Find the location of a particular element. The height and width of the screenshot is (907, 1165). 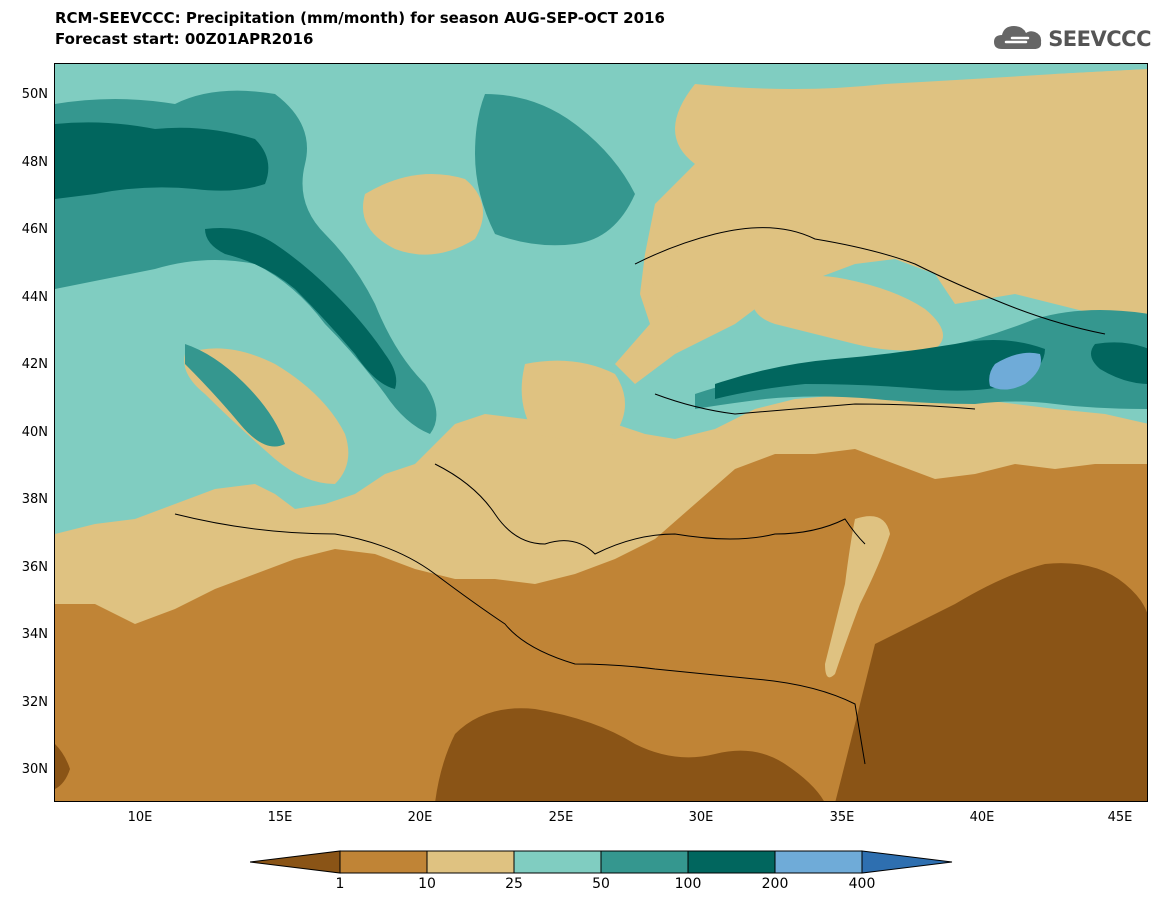

field-10-25-hungary is located at coordinates (423, 214).